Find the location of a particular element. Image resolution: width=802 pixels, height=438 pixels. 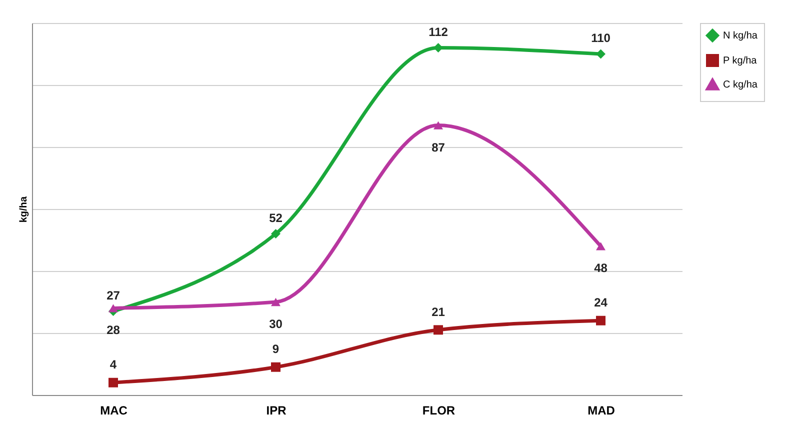

data-label: 52 is located at coordinates (276, 217).